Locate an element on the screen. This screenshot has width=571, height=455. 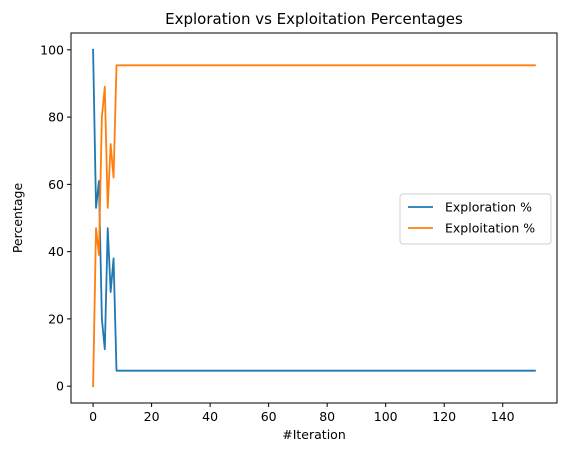
y-tick-label: 0 is located at coordinates (60, 386).